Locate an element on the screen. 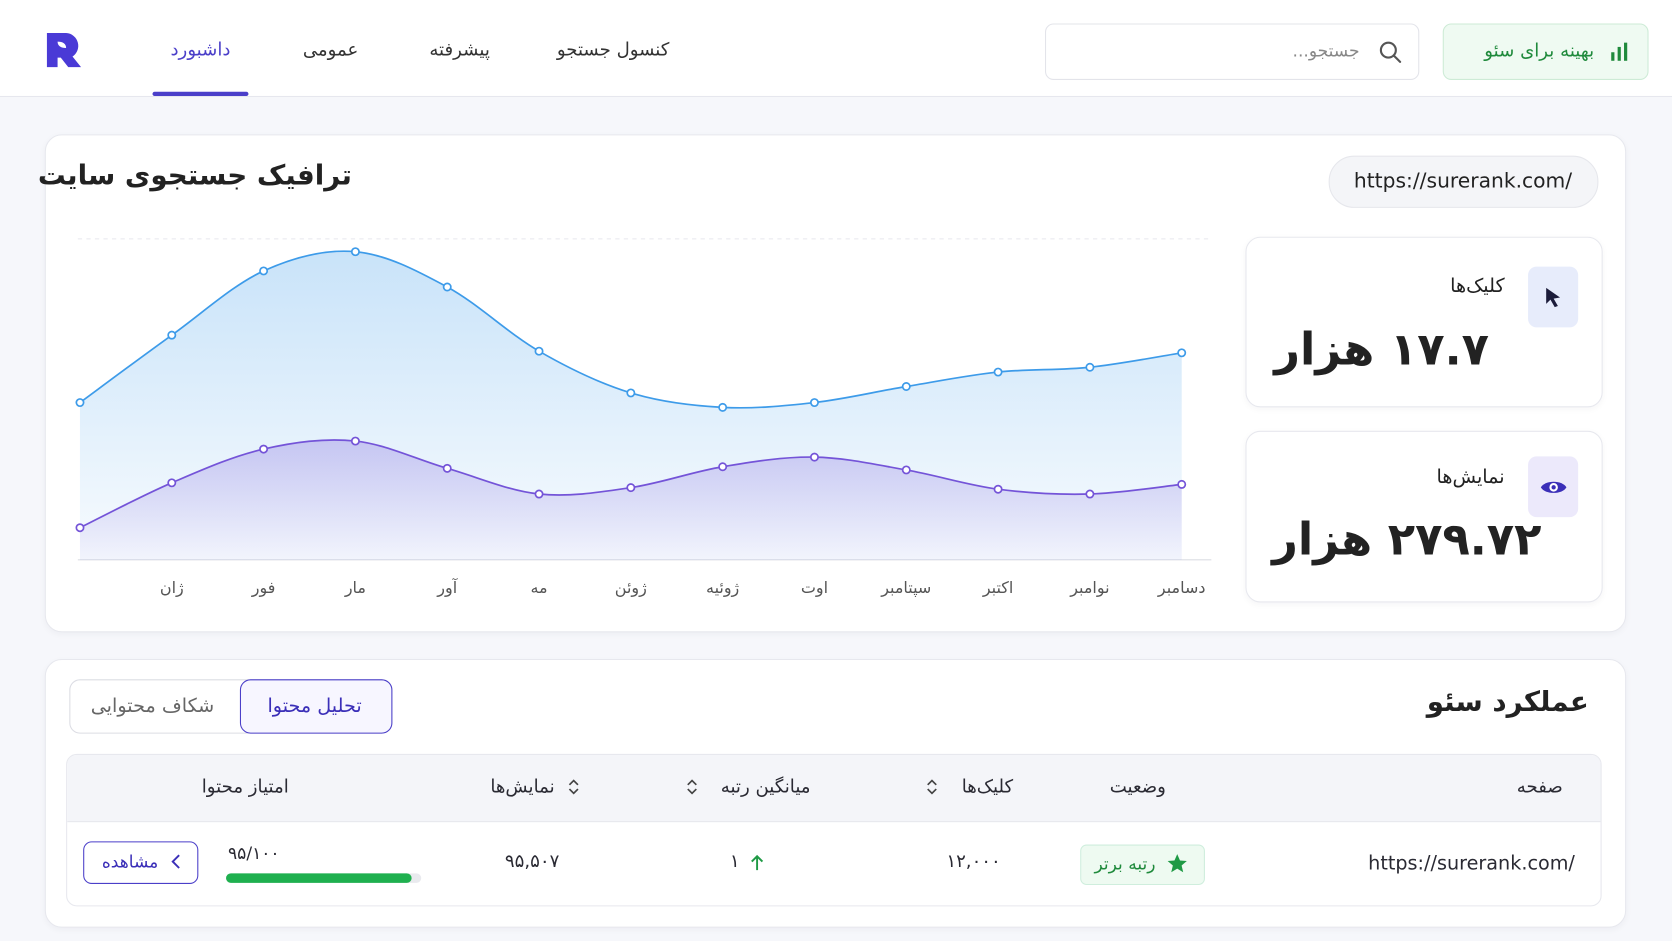  series-area is located at coordinates (630, 499).